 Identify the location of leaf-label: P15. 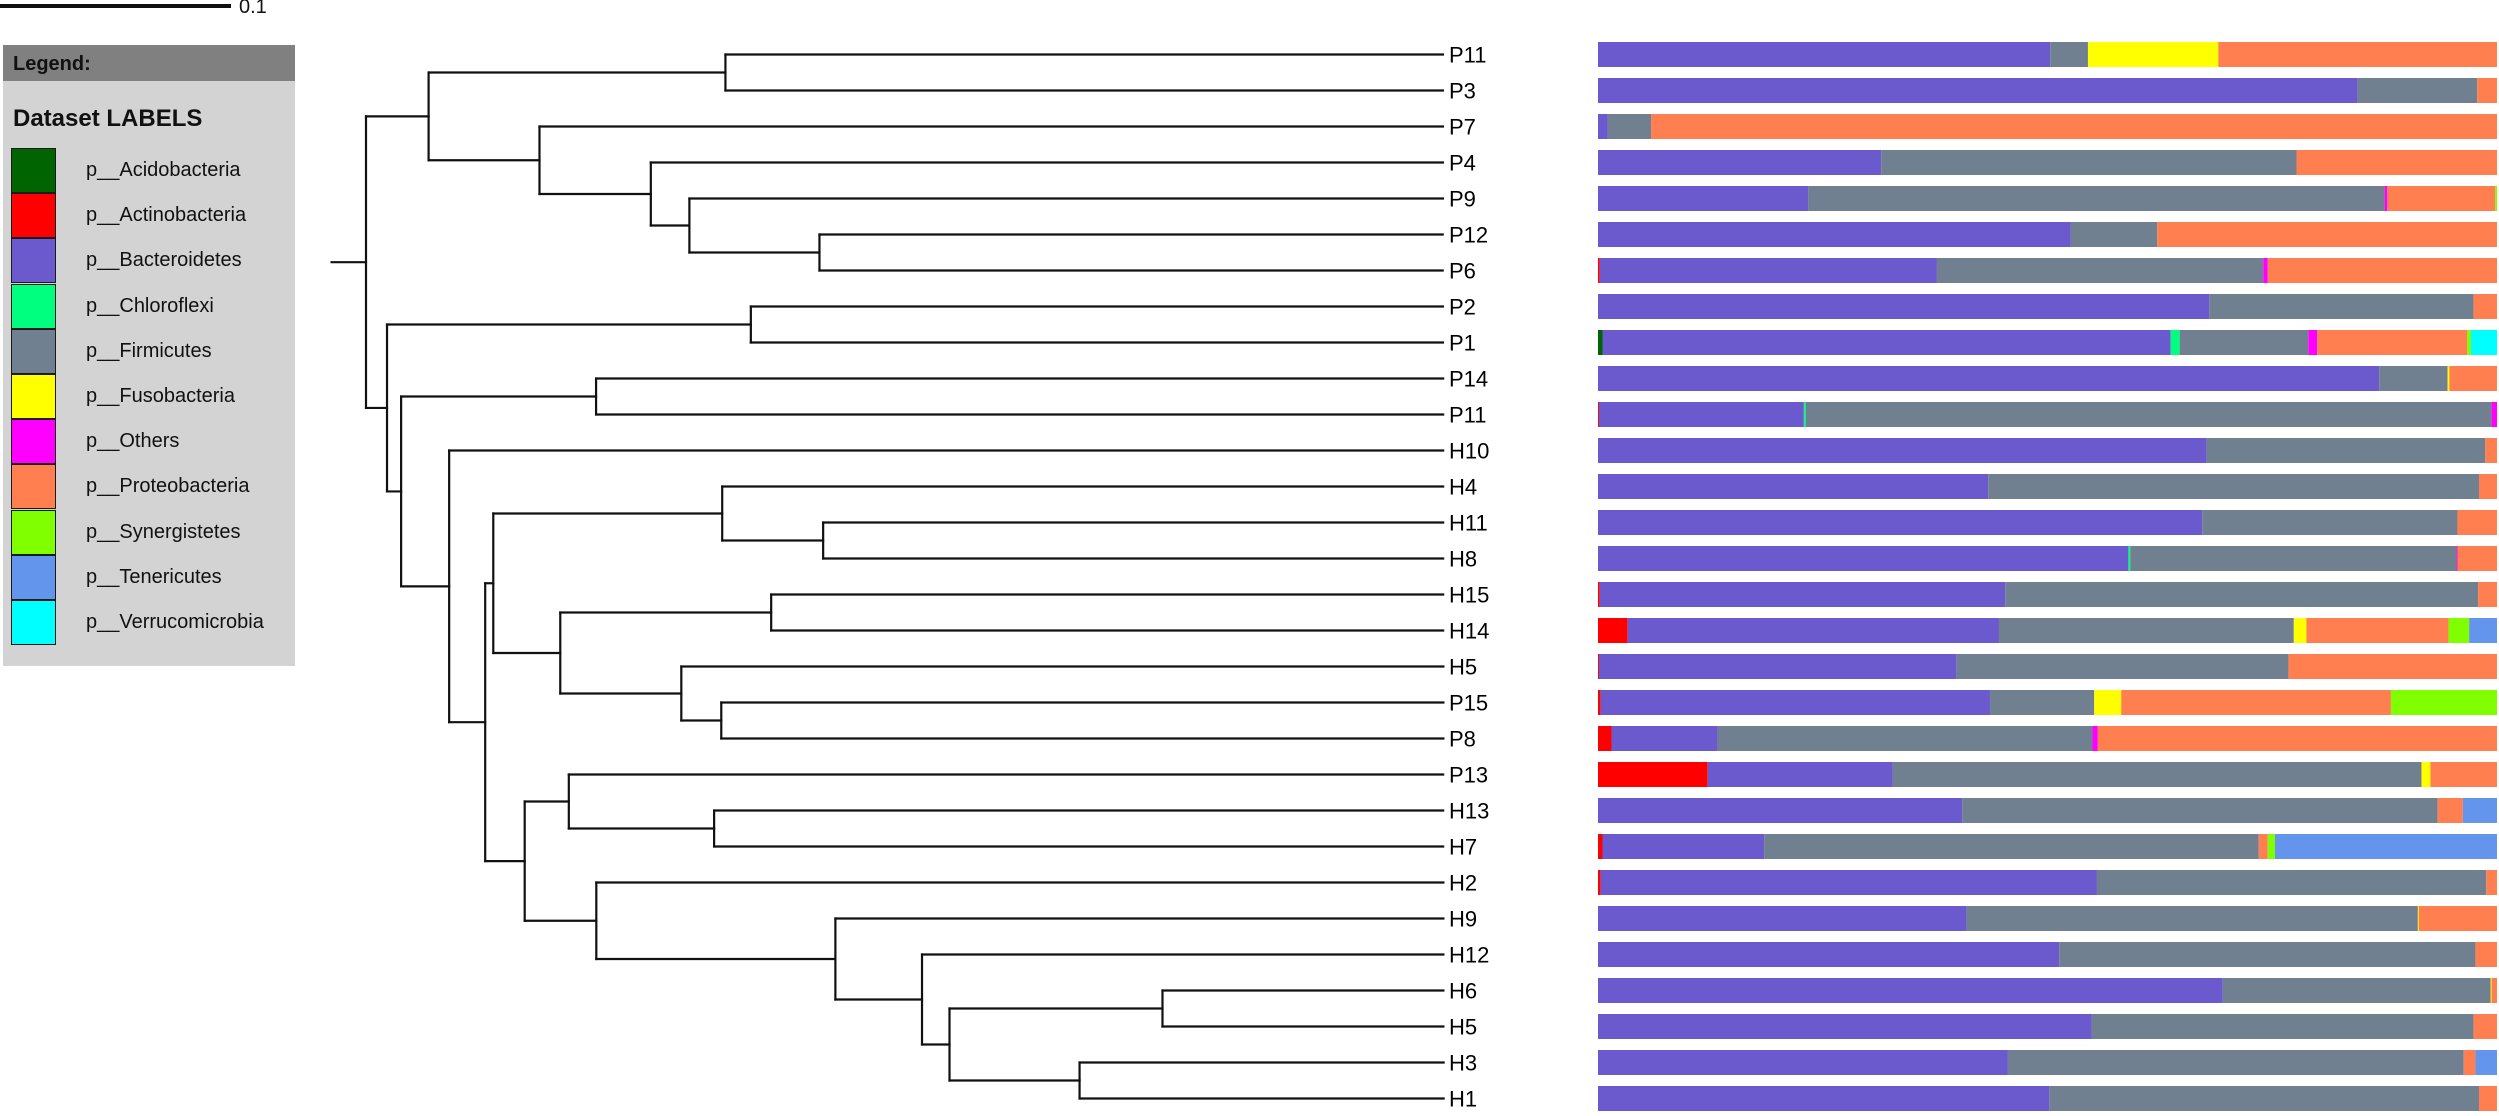
(1468, 703).